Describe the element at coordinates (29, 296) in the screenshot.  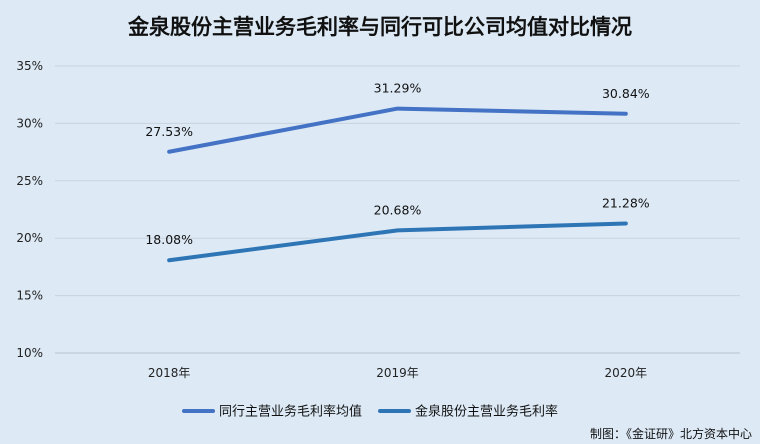
I see `y-tick-label: 15%` at that location.